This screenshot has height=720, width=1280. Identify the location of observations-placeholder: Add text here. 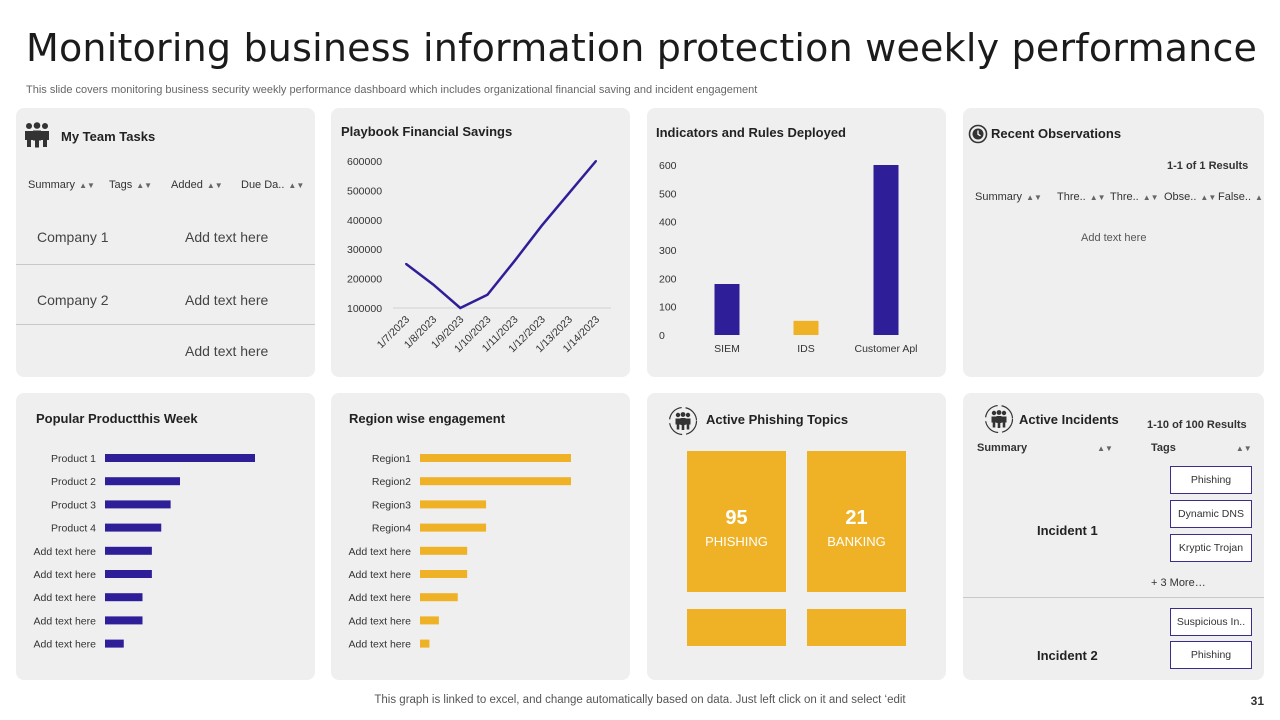
(1114, 238).